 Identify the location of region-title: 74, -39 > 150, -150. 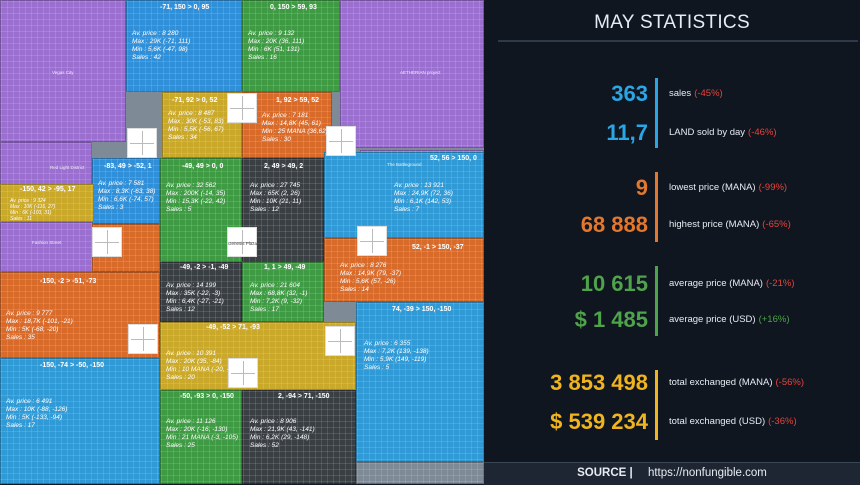
(422, 309).